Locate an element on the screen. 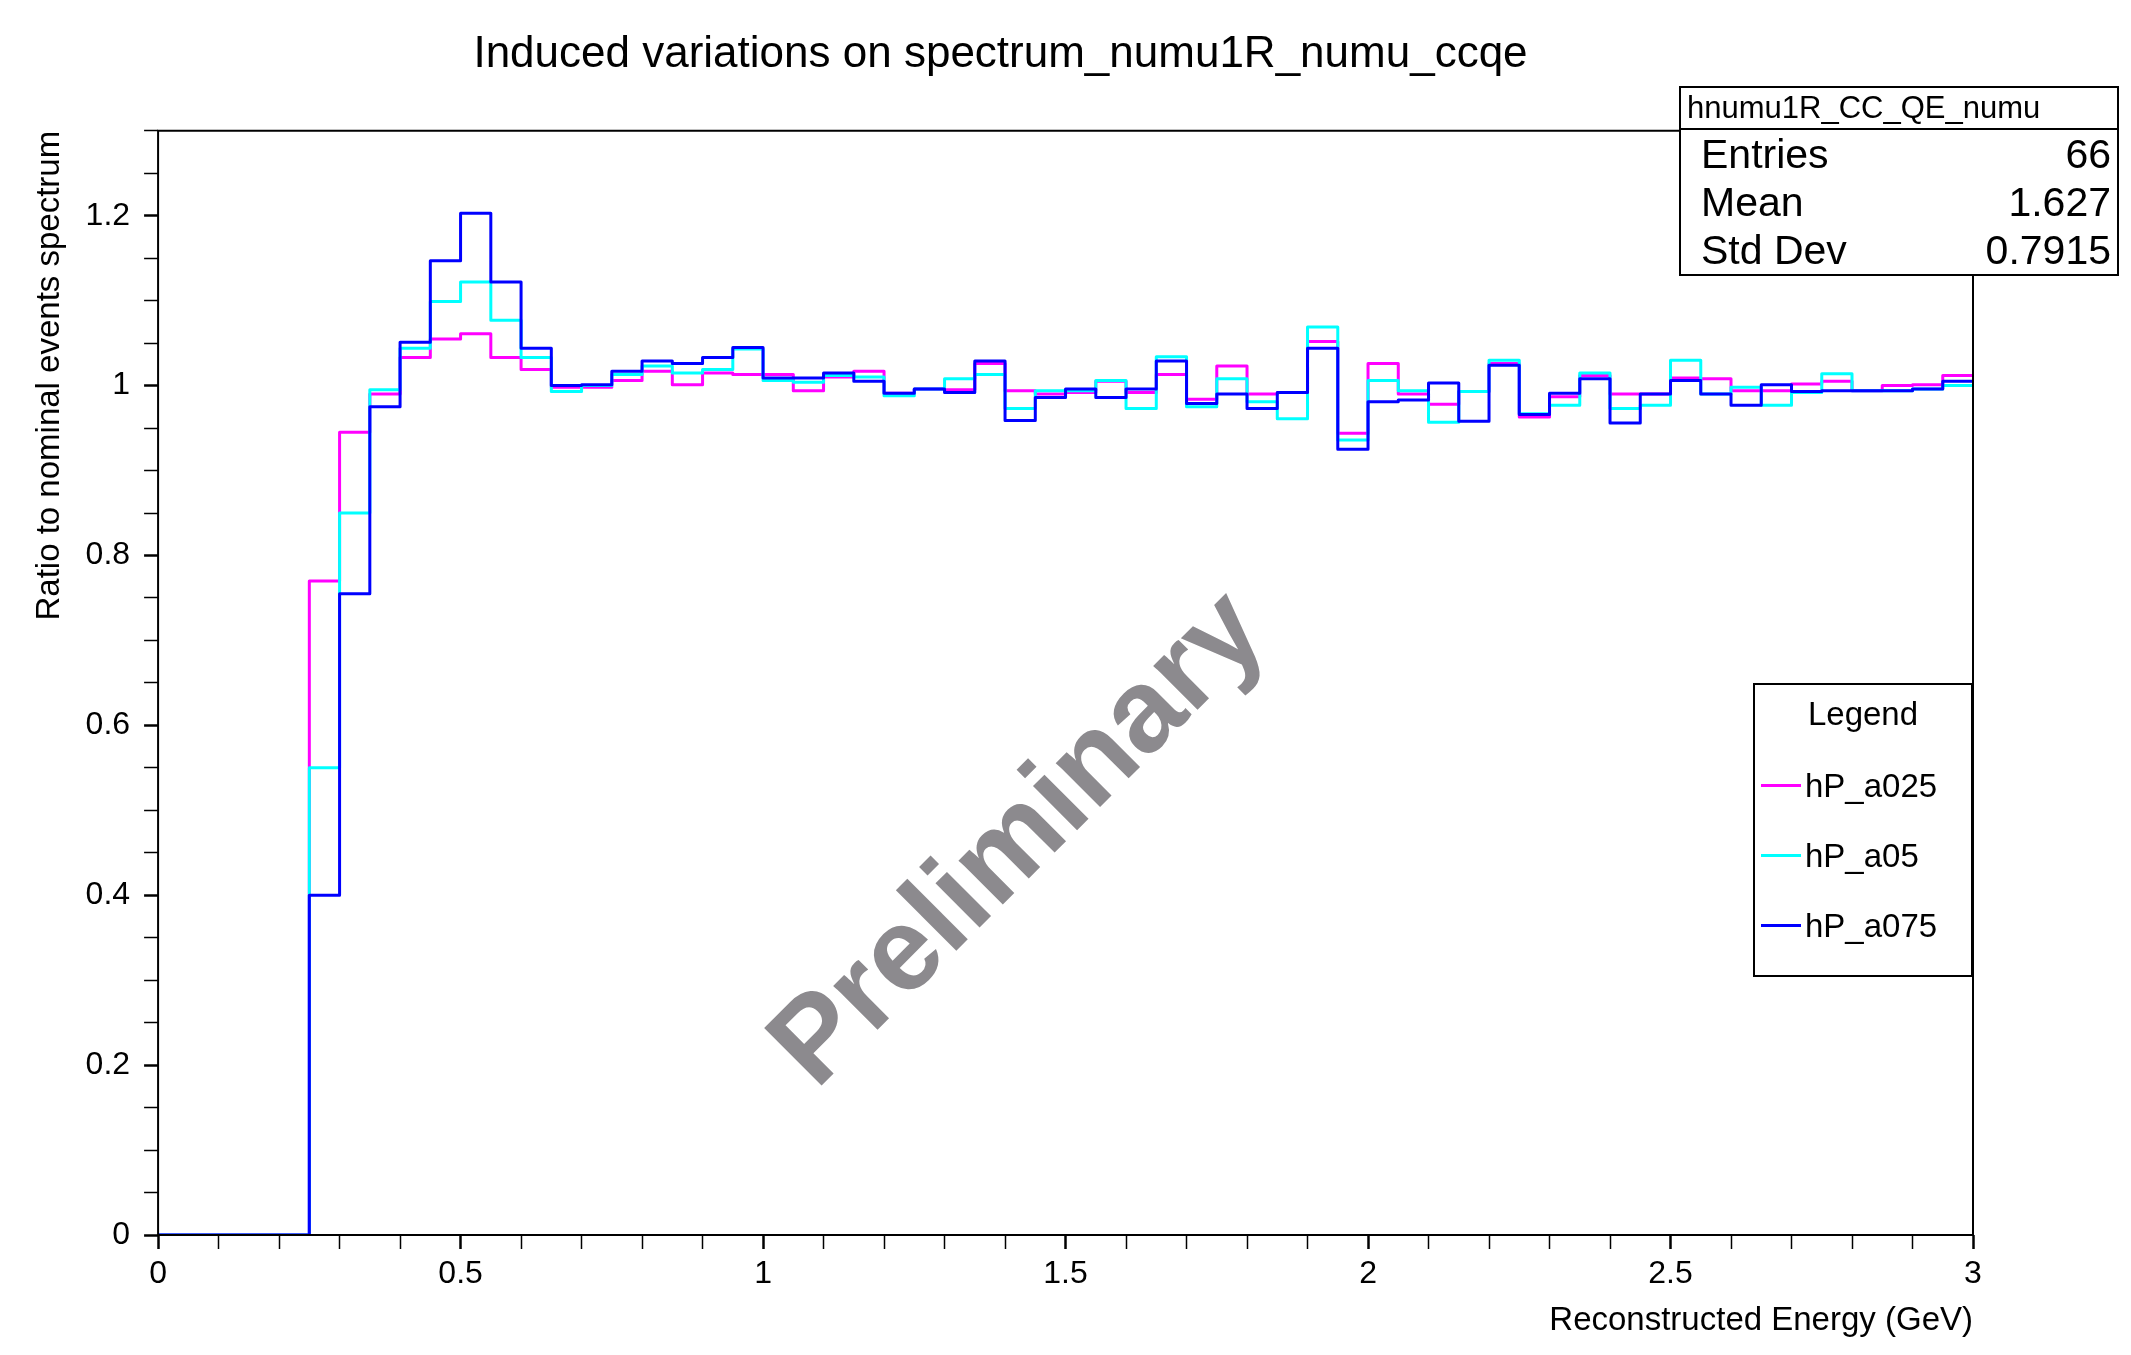  y-tick-label: 0.6 is located at coordinates (108, 723).